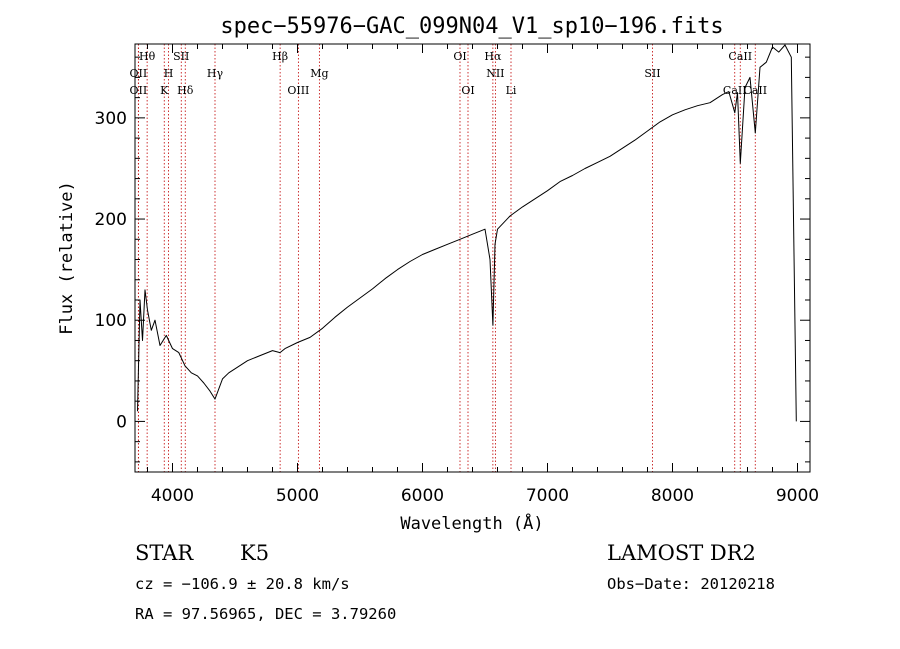 The image size is (900, 649). Describe the element at coordinates (280, 56) in the screenshot. I see `spectral-line-label: Hβ` at that location.